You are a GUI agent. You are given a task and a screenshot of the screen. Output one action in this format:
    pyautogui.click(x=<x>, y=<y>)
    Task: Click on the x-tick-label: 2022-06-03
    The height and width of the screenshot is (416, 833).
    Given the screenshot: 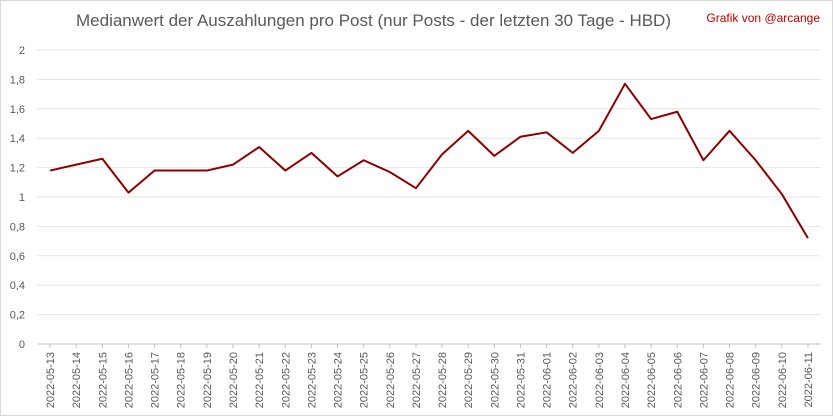 What is the action you would take?
    pyautogui.click(x=600, y=380)
    